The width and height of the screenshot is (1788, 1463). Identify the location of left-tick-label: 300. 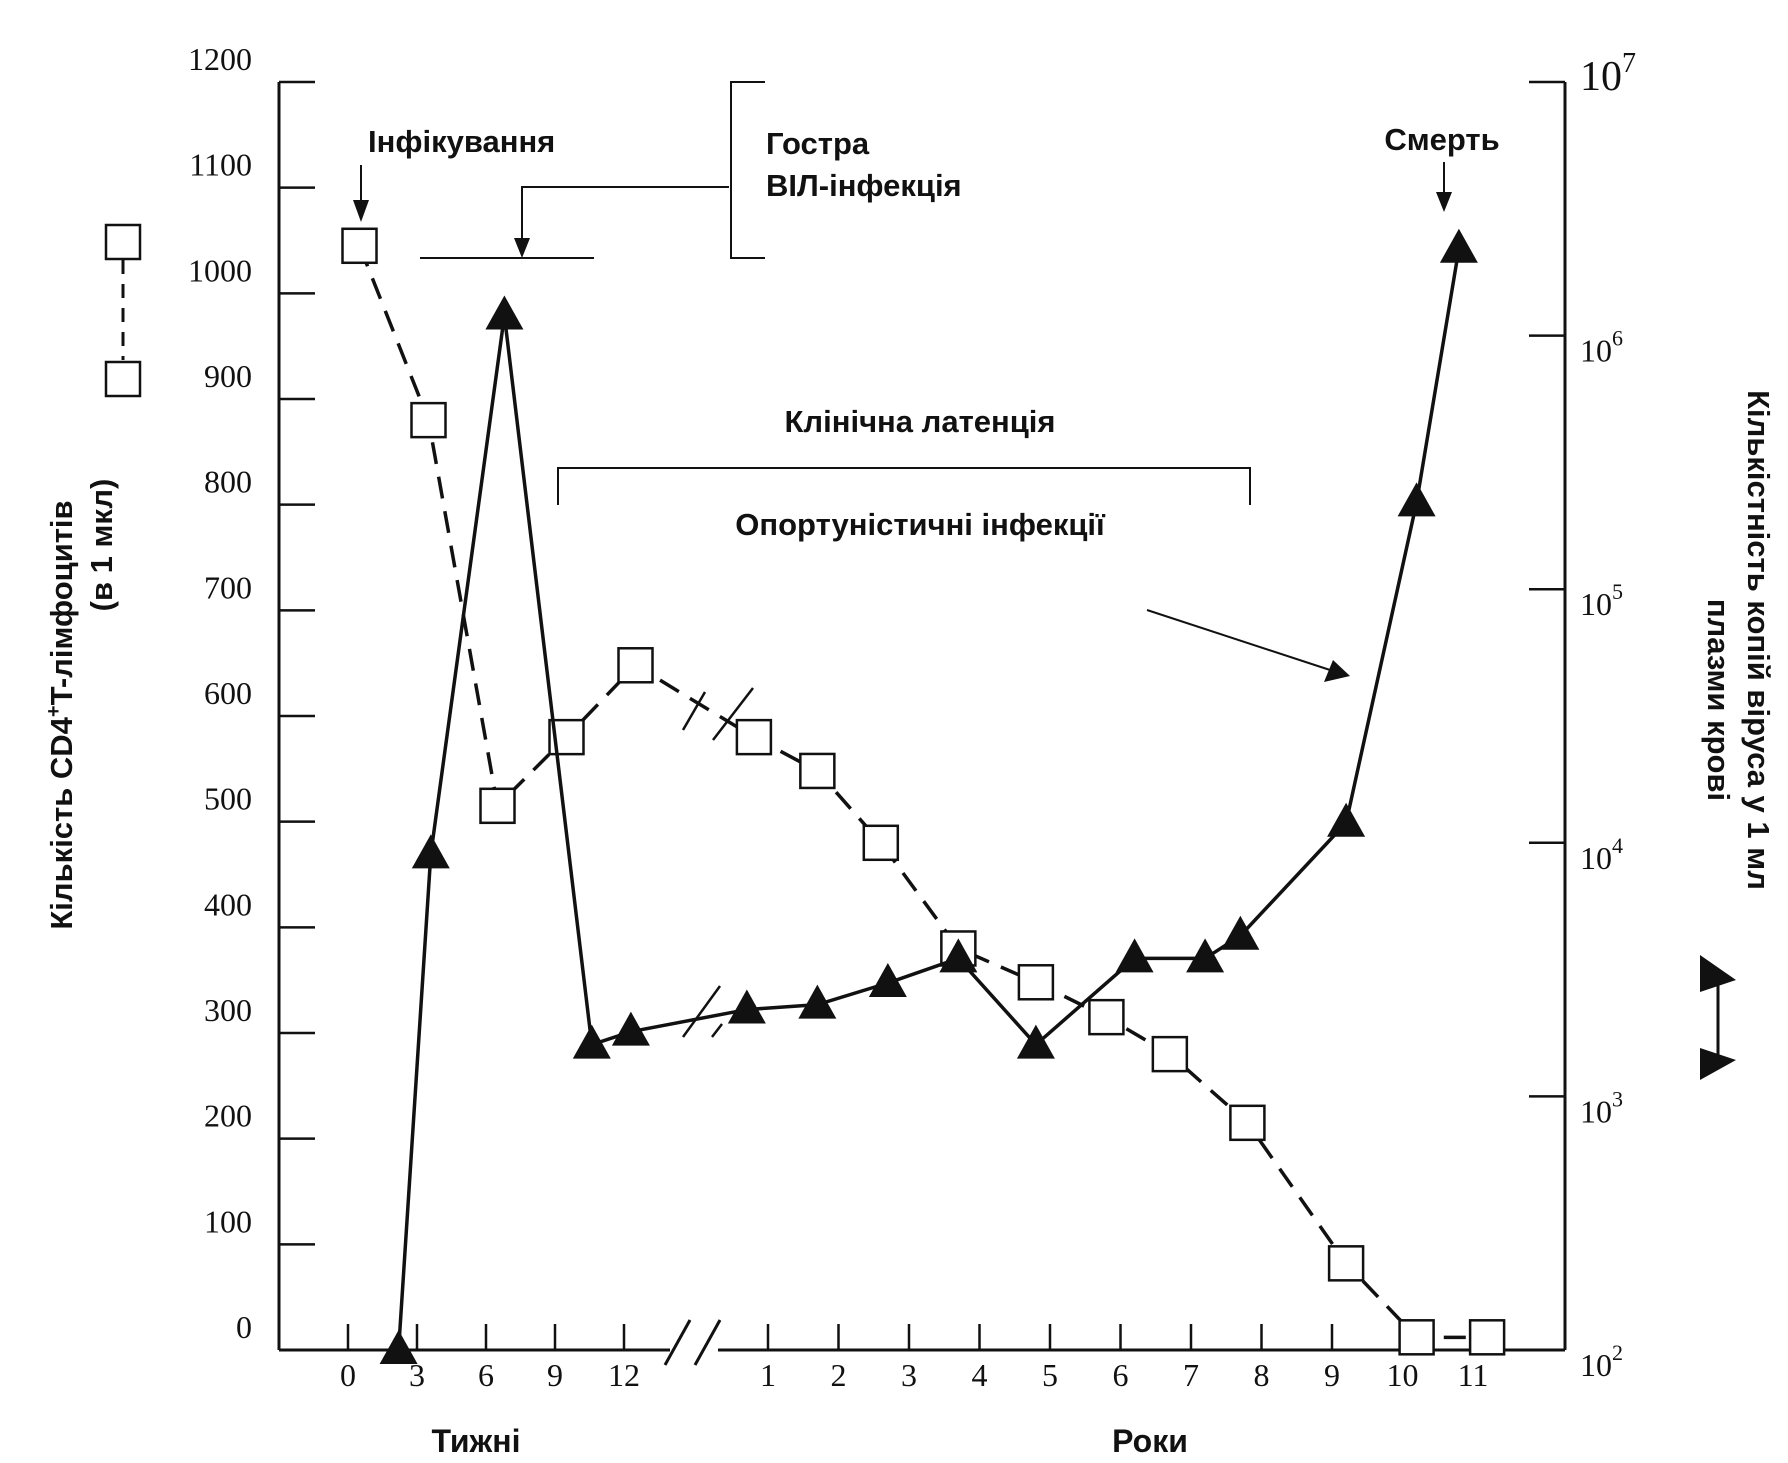
(228, 1010).